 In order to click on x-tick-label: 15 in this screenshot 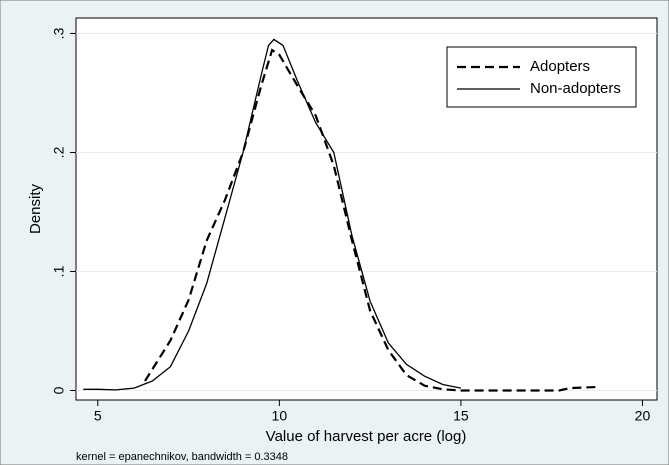, I will do `click(461, 416)`.